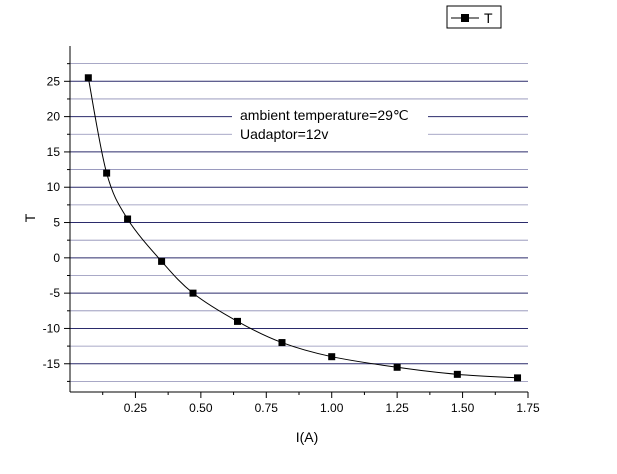 The image size is (617, 474). What do you see at coordinates (307, 437) in the screenshot?
I see `x-axis-label: I(A)` at bounding box center [307, 437].